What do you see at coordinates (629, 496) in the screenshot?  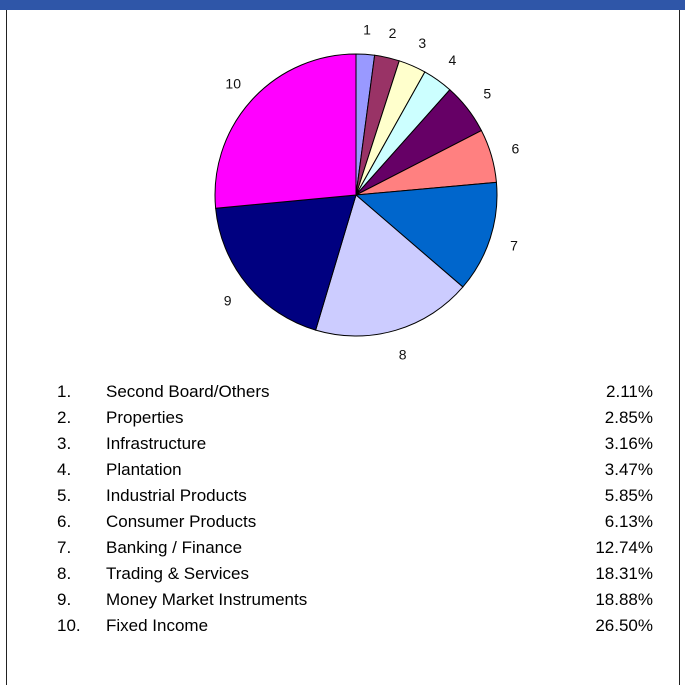 I see `legend-percent: 5.85%` at bounding box center [629, 496].